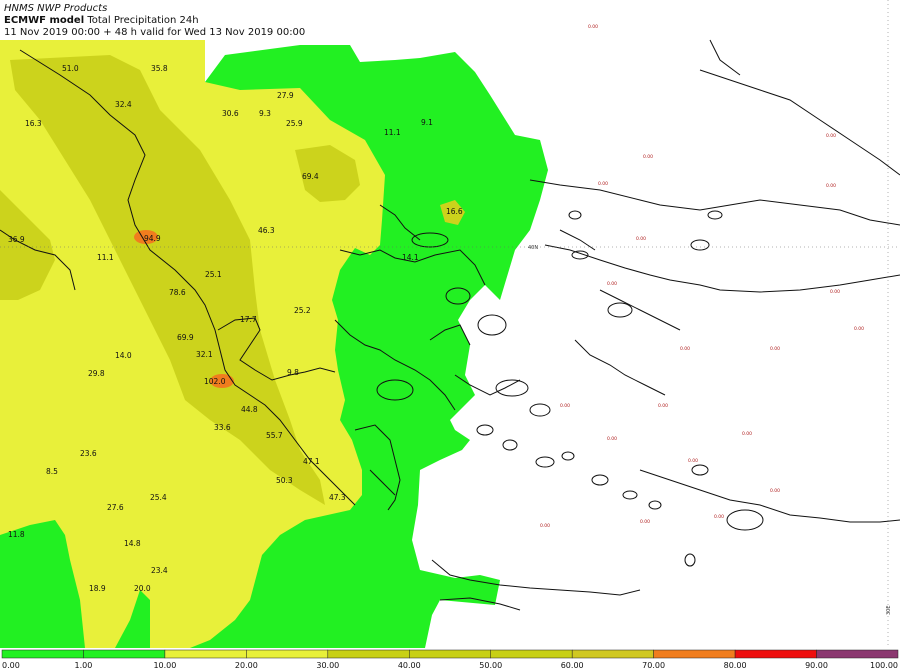  What do you see at coordinates (152, 238) in the screenshot?
I see `value-label: 94.9` at bounding box center [152, 238].